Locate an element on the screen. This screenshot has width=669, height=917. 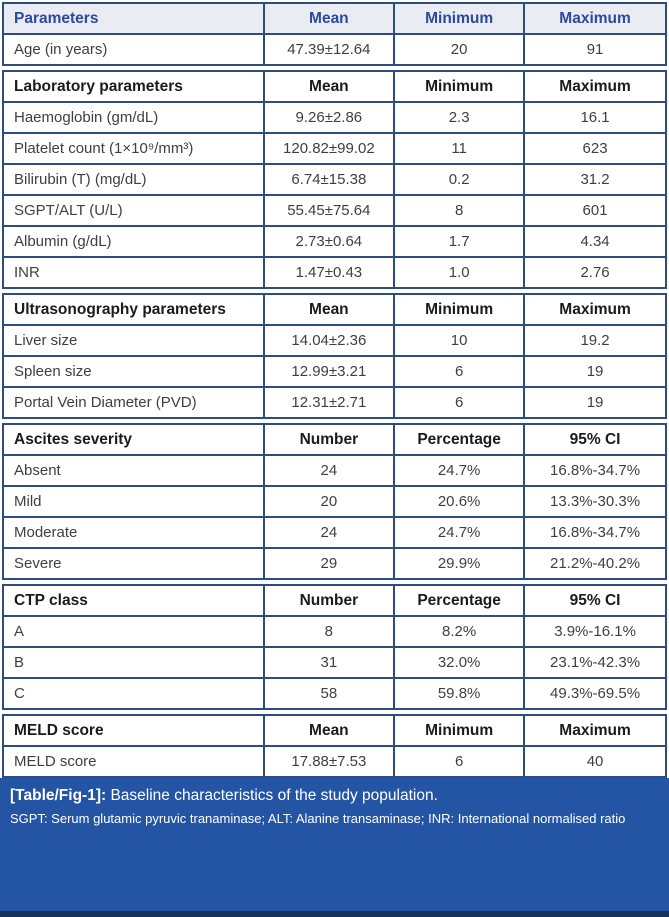
section-header-row: MELD score Mean Minimum Maximum is located at coordinates (334, 730).